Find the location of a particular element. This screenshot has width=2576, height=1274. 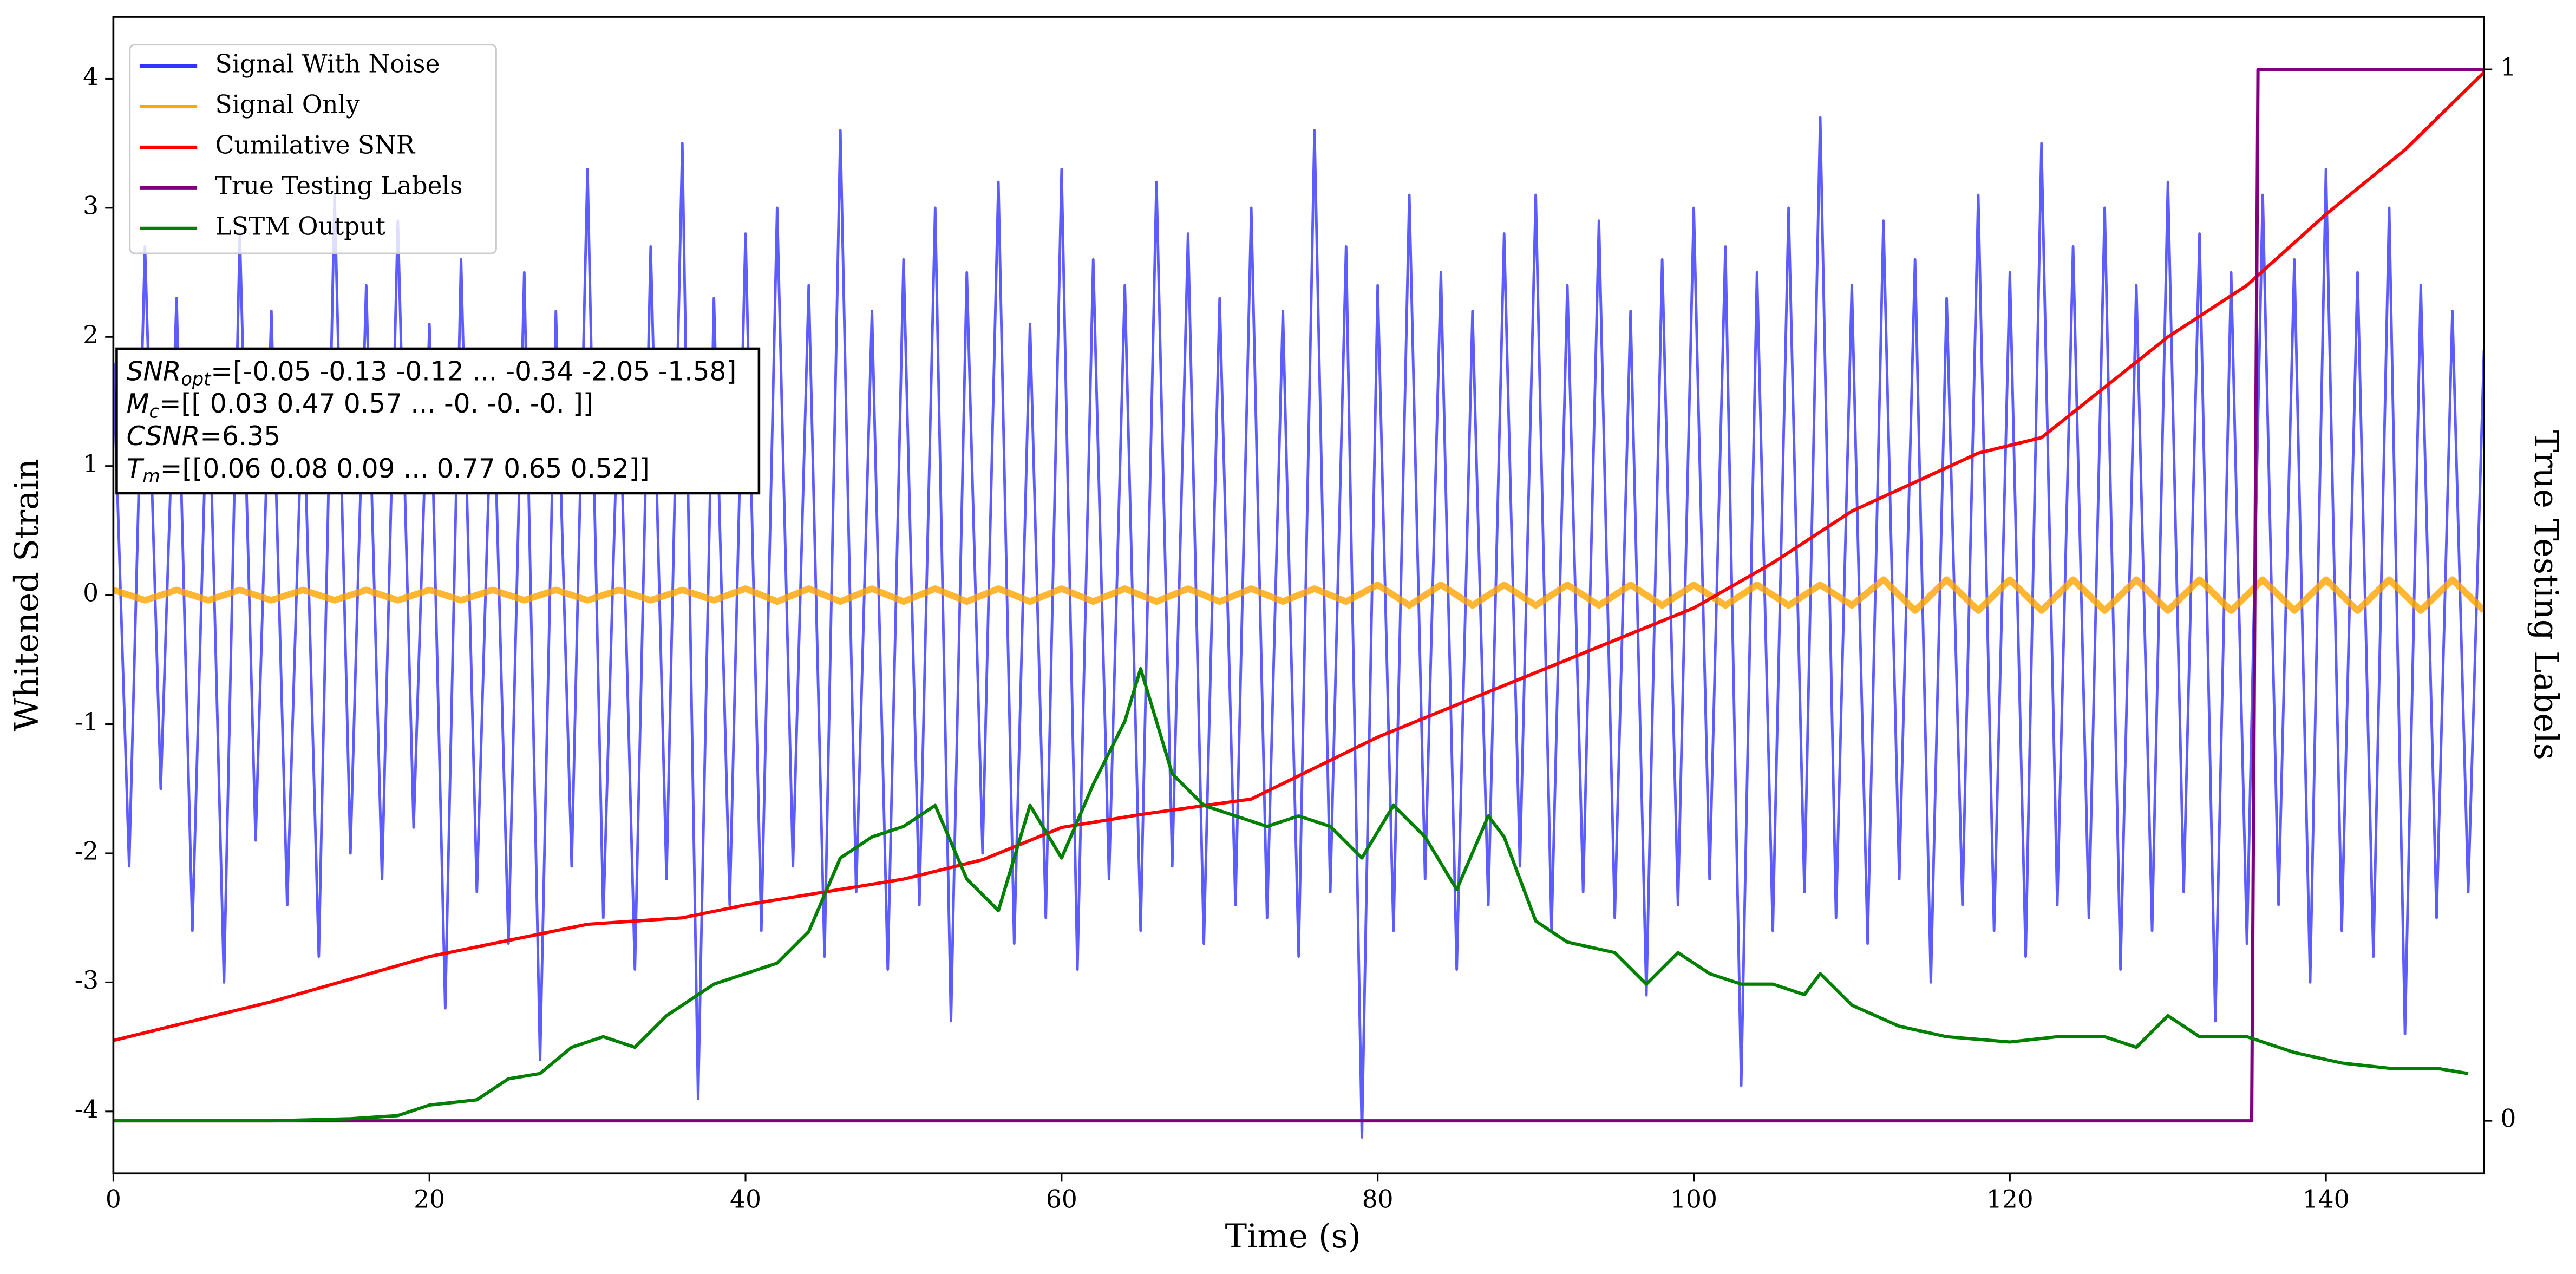

annotation-text: =[[ 0.03 0.47 0.57 ... -0. -0. -0. ]] is located at coordinates (376, 404).